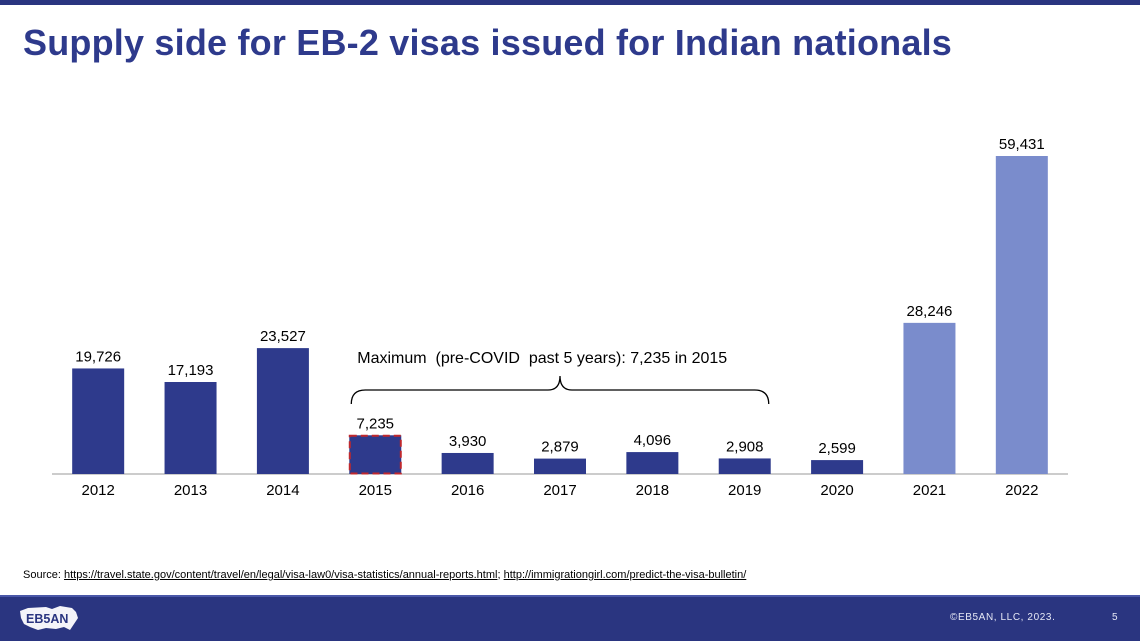  Describe the element at coordinates (190, 490) in the screenshot. I see `tick-label-2013: 2013` at that location.